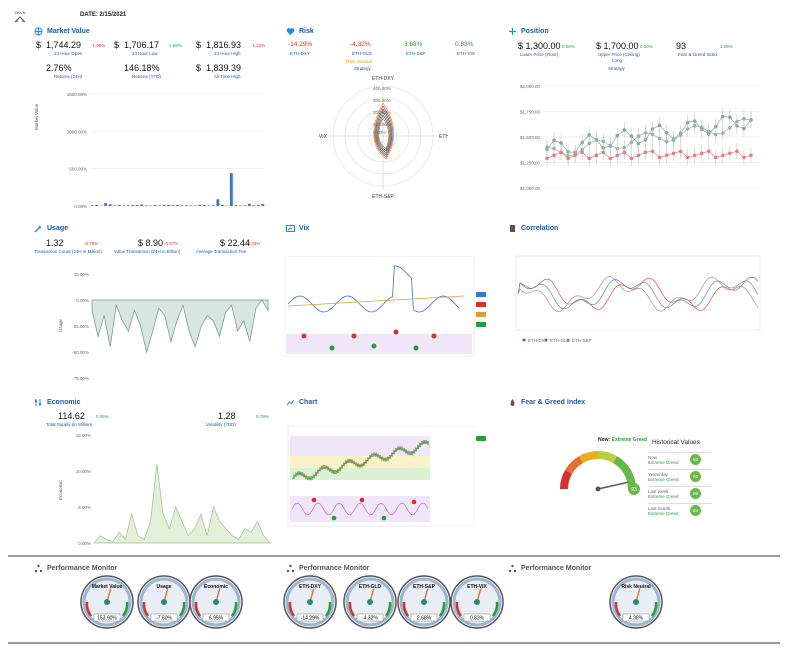 Image resolution: width=795 pixels, height=666 pixels. Describe the element at coordinates (80, 352) in the screenshot. I see `y-tick: -50.00%` at that location.